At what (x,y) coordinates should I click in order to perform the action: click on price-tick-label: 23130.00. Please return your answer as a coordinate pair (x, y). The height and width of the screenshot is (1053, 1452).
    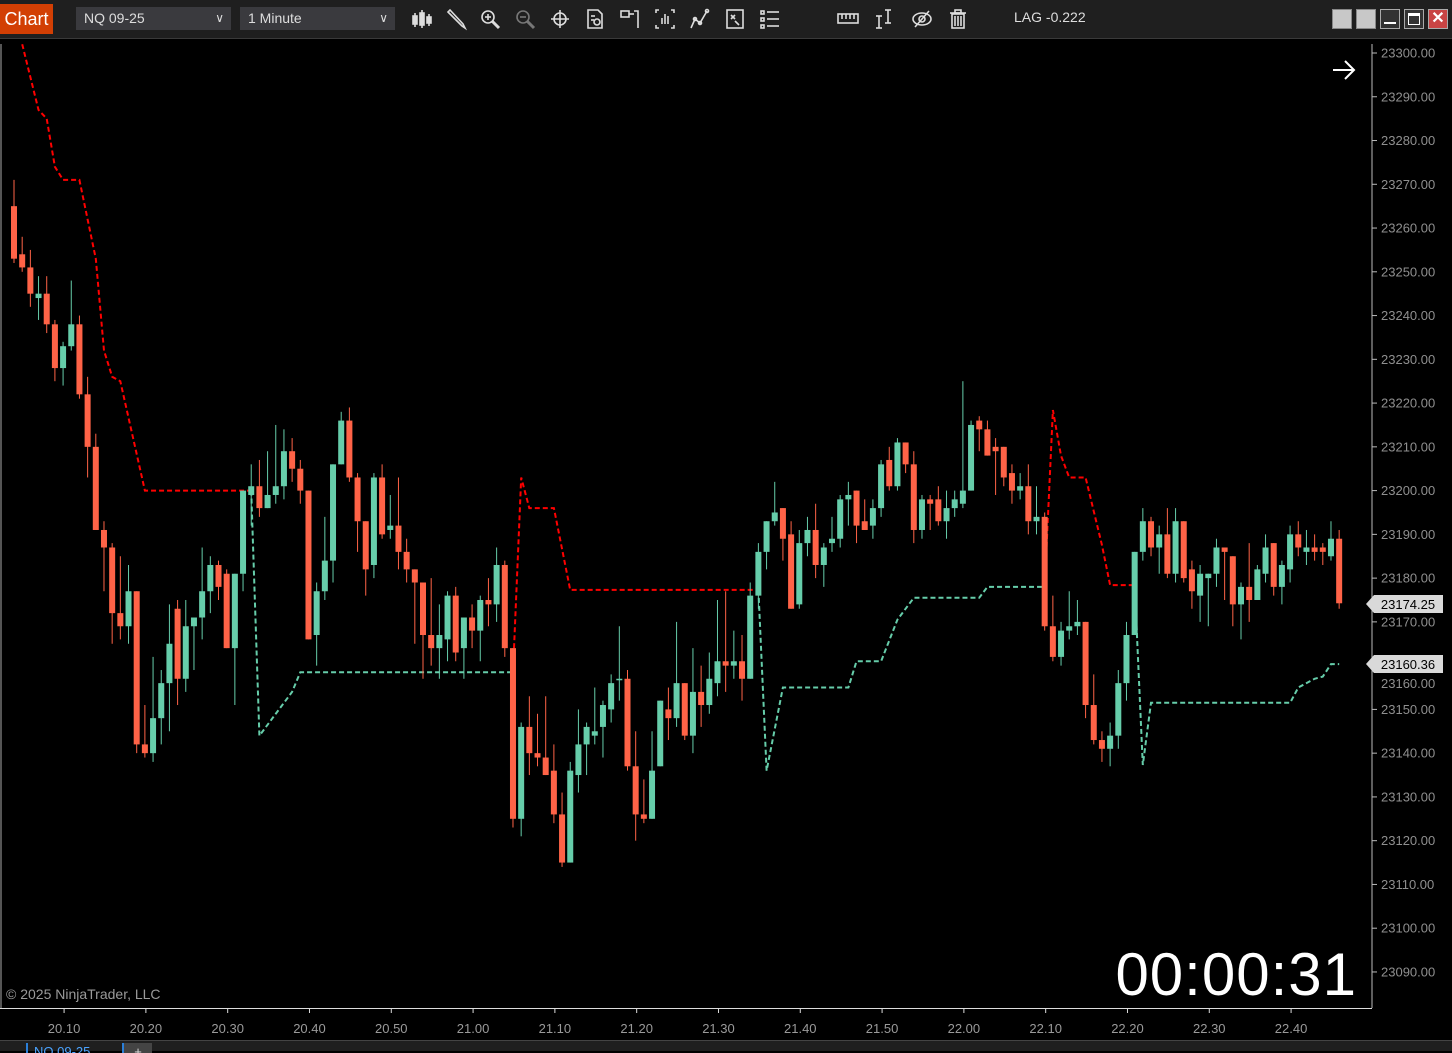
    Looking at the image, I should click on (1408, 796).